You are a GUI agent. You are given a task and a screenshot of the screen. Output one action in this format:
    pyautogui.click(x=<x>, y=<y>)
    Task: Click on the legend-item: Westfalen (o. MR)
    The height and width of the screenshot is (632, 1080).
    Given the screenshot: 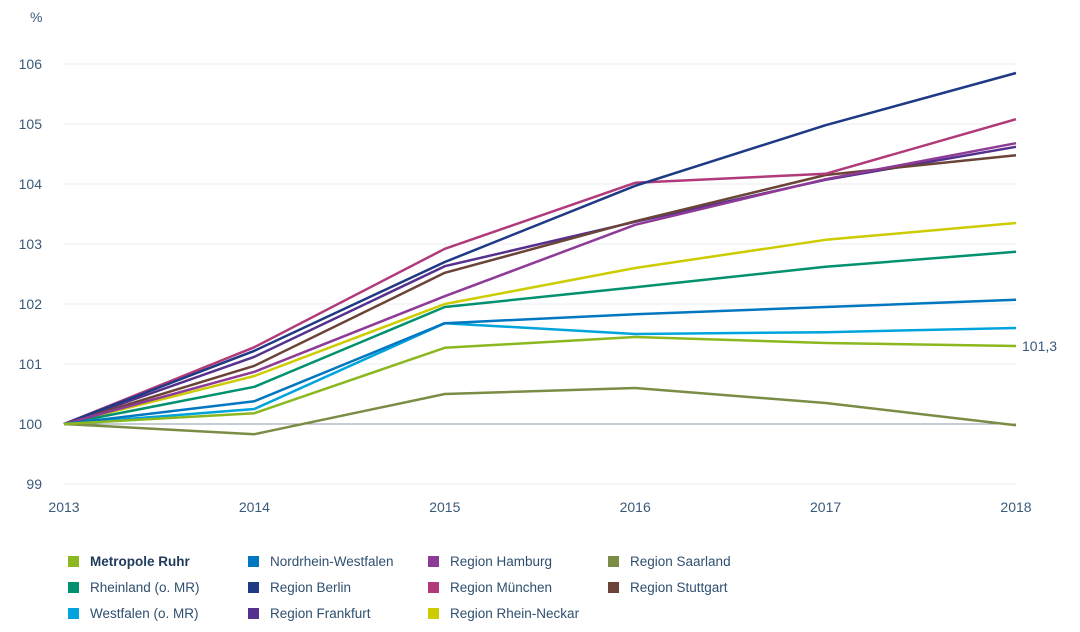 What is the action you would take?
    pyautogui.click(x=158, y=613)
    